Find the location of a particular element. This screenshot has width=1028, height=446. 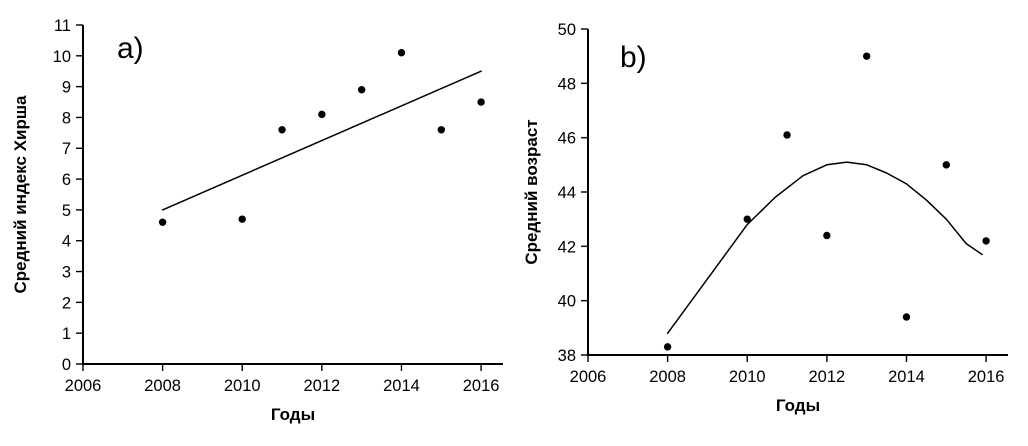

panel-label: b) is located at coordinates (633, 57).